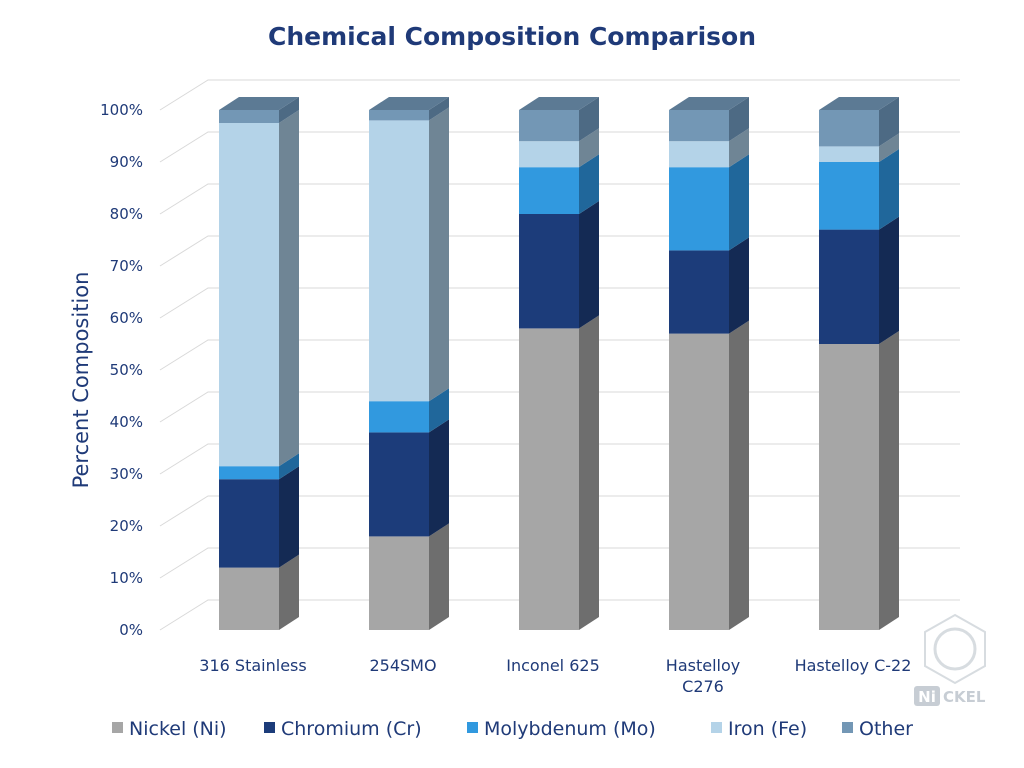 This screenshot has width=1024, height=768. What do you see at coordinates (351, 729) in the screenshot?
I see `legend-label: Chromium (Cr)` at bounding box center [351, 729].